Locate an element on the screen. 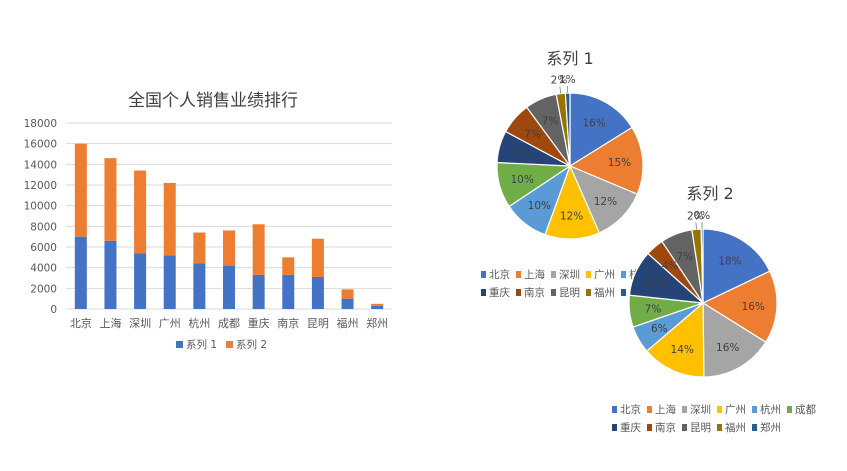 The width and height of the screenshot is (847, 471). y-tick-label: 10000 is located at coordinates (40, 207).